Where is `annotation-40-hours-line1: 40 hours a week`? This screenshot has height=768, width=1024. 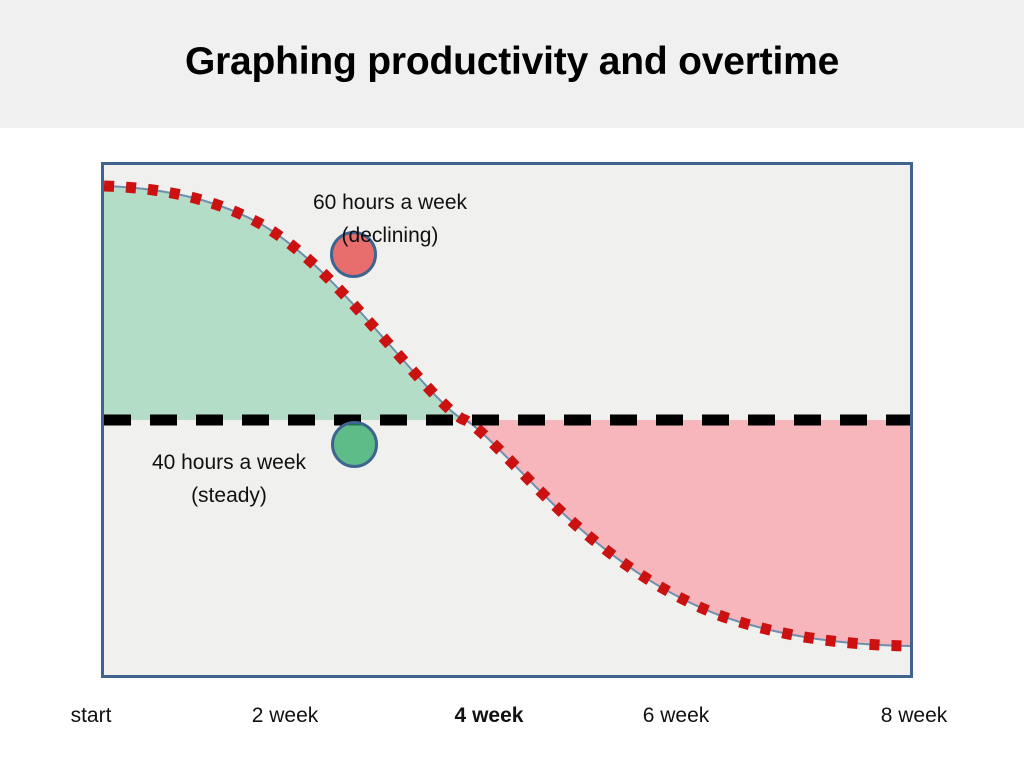 annotation-40-hours-line1: 40 hours a week is located at coordinates (229, 462).